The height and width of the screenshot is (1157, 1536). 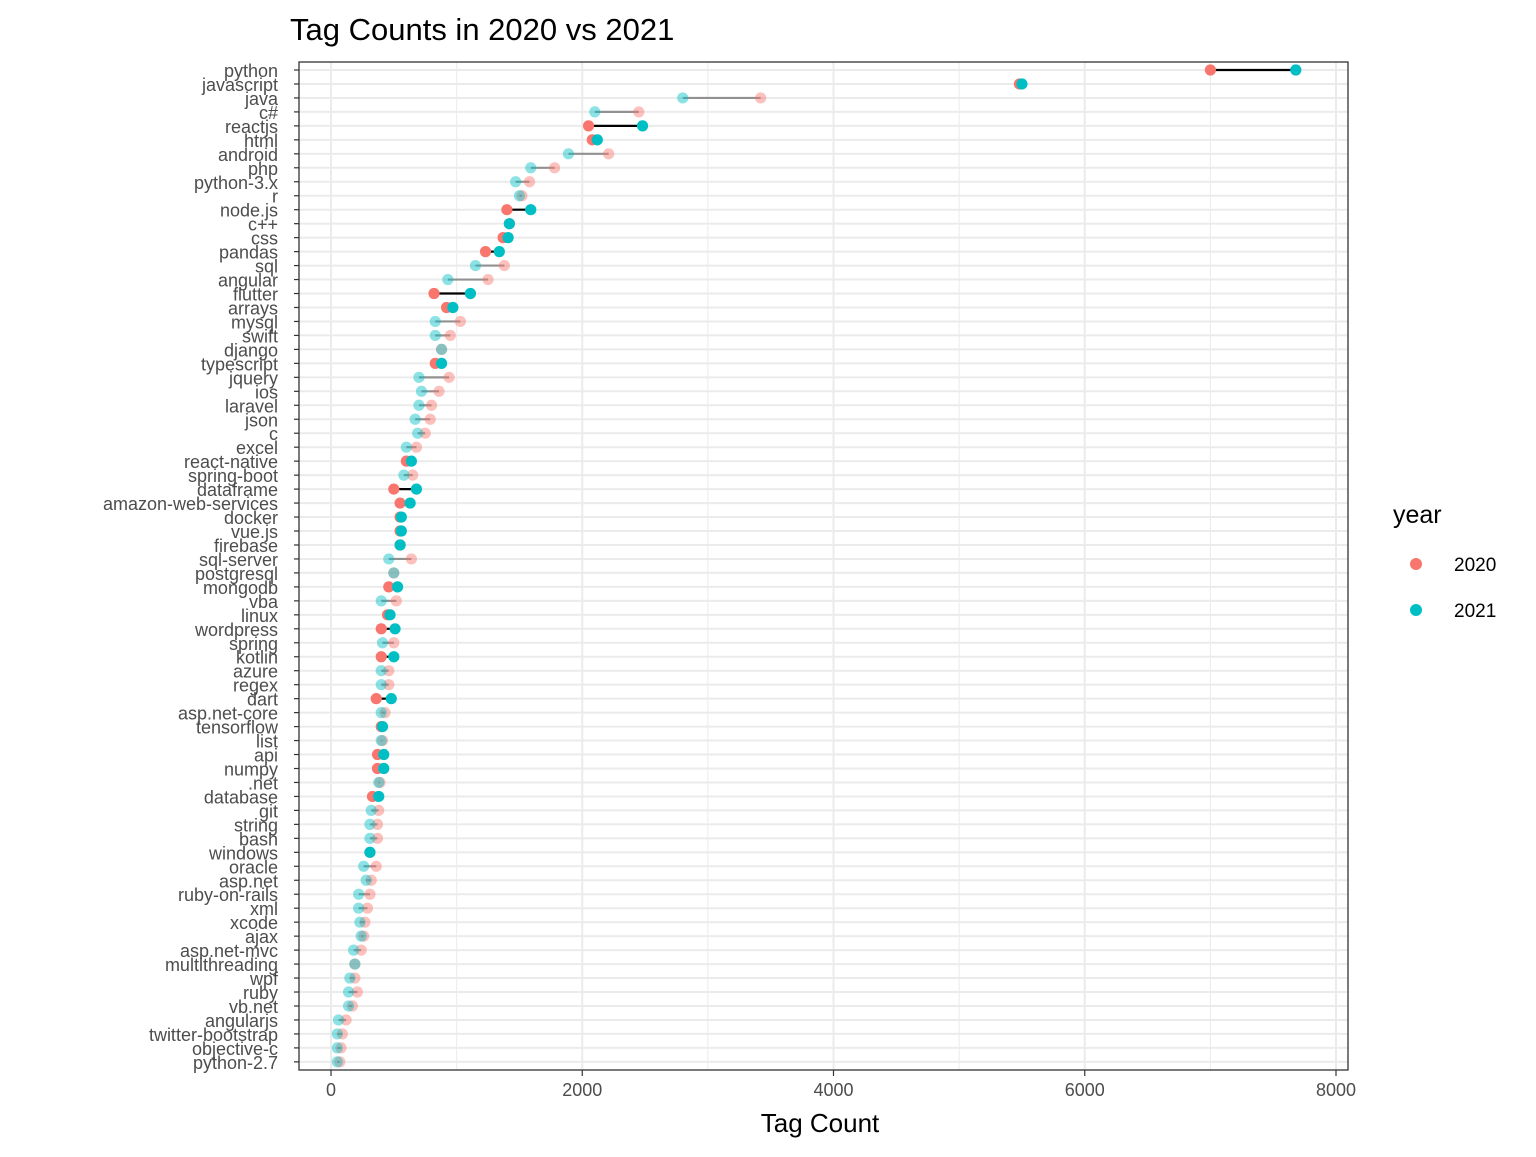 I want to click on y-tick-label: asp.net-core, so click(x=228, y=714).